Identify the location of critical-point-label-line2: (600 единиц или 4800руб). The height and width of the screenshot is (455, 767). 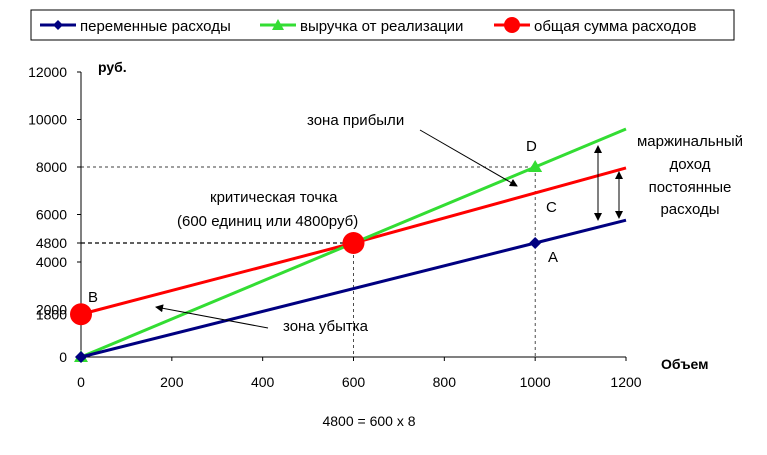
(267, 221).